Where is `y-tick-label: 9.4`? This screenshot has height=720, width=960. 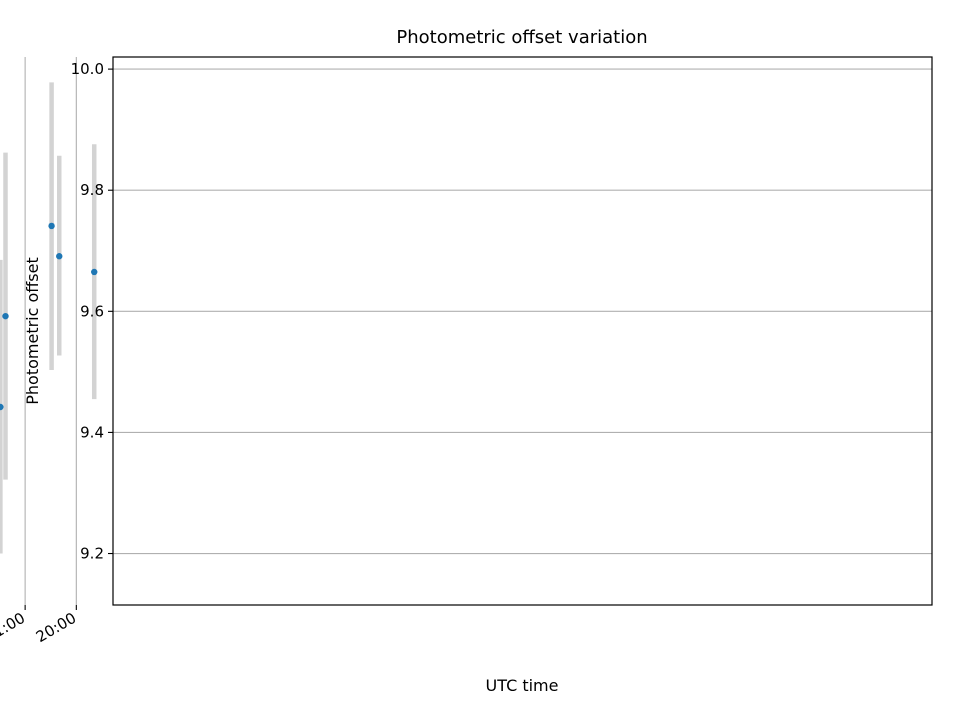
y-tick-label: 9.4 is located at coordinates (92, 432).